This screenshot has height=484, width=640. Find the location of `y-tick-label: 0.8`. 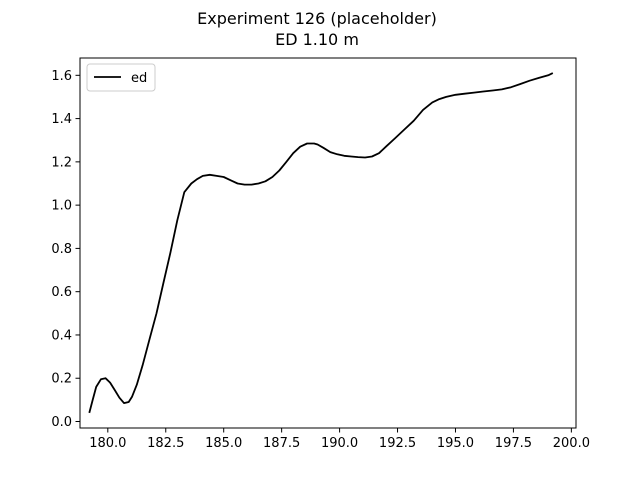

y-tick-label: 0.8 is located at coordinates (61, 249).